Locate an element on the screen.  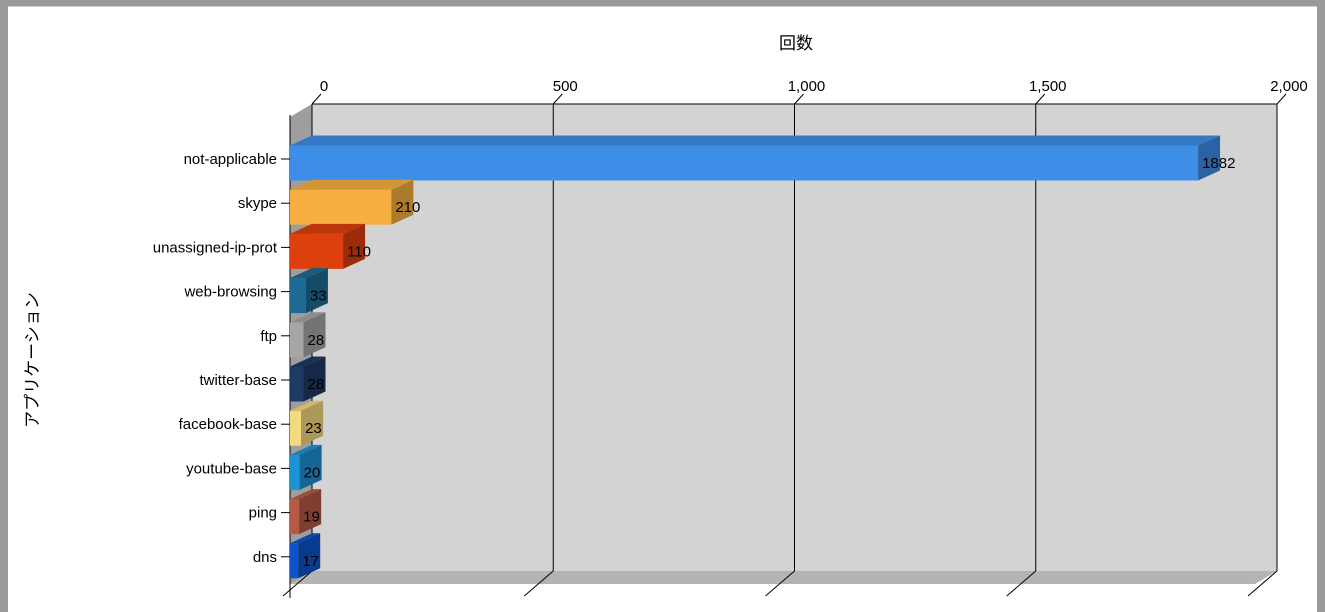
category-label: twitter-base is located at coordinates (238, 380).